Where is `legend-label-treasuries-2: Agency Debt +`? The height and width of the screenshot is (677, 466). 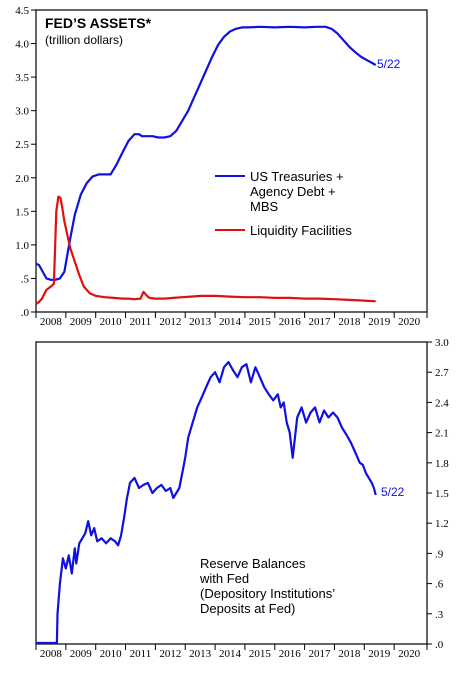
legend-label-treasuries-2: Agency Debt + is located at coordinates (293, 191).